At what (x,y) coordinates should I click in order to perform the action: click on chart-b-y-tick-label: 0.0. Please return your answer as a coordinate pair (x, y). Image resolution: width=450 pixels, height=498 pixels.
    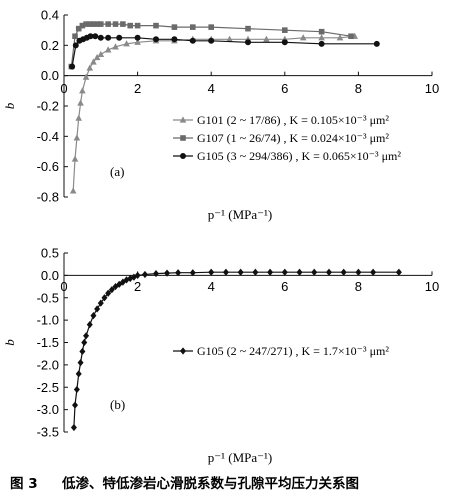
    Looking at the image, I should click on (50, 275).